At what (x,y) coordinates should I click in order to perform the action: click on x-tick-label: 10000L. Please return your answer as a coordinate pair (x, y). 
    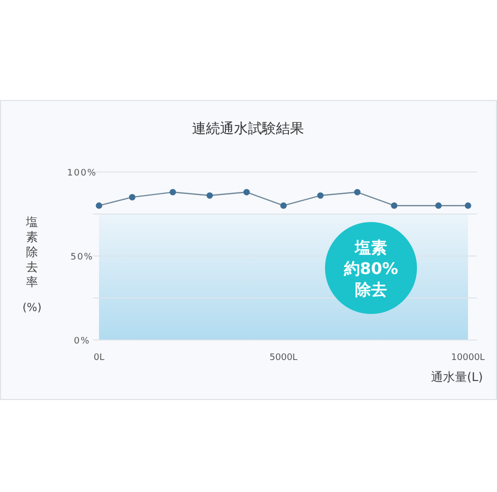
    Looking at the image, I should click on (468, 358).